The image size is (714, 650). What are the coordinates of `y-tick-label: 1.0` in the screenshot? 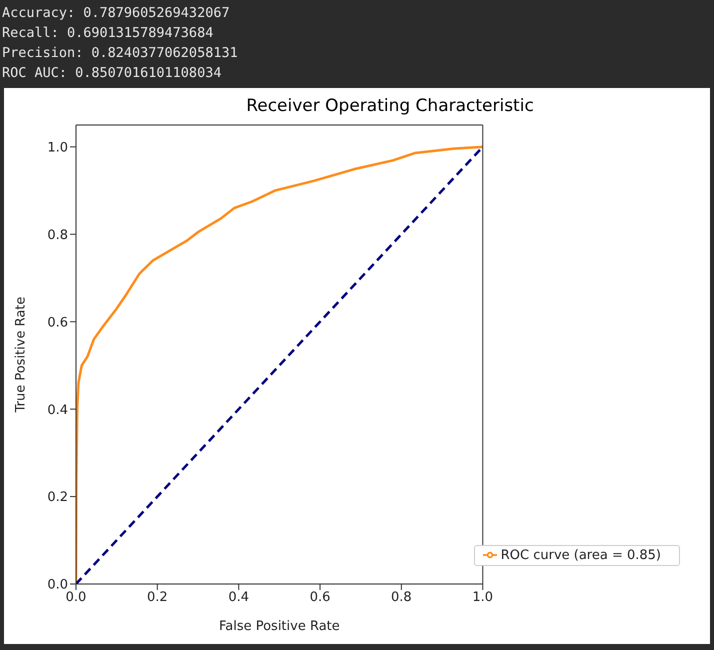 It's located at (57, 148).